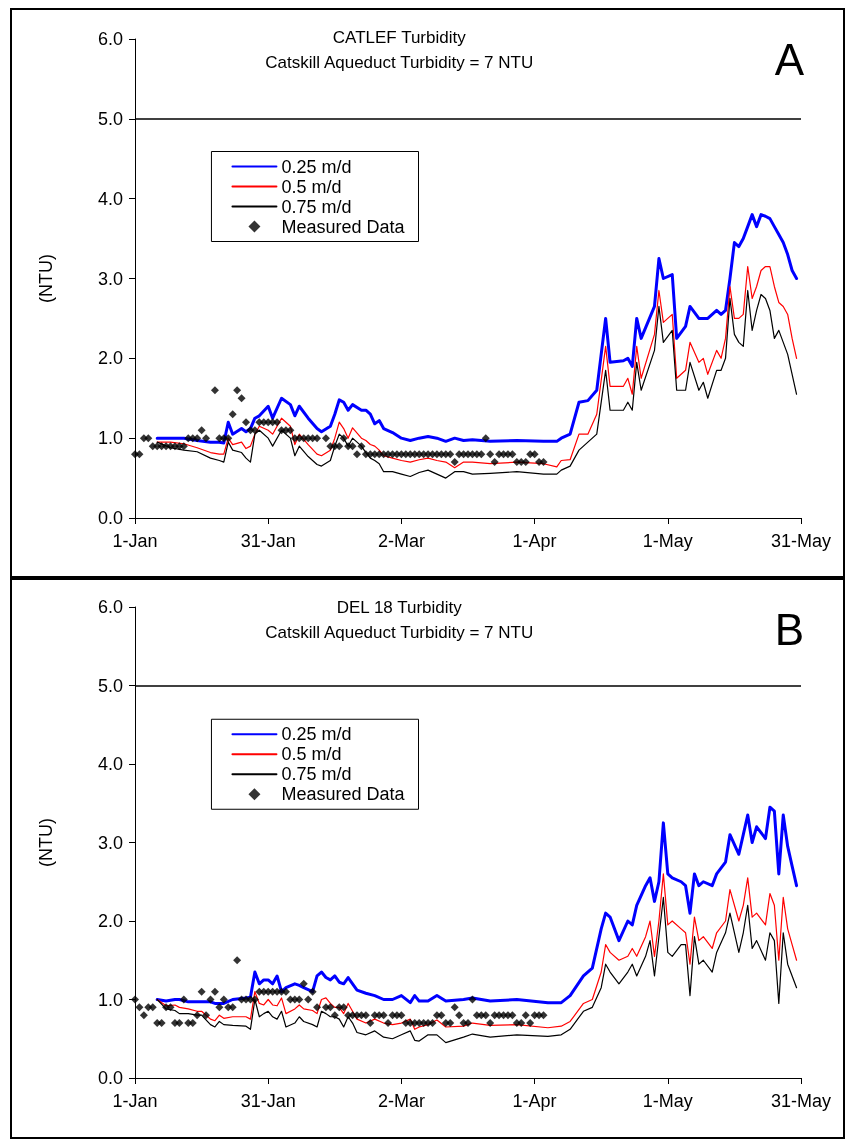 The width and height of the screenshot is (849, 1141). What do you see at coordinates (789, 59) in the screenshot?
I see `annotation: A` at bounding box center [789, 59].